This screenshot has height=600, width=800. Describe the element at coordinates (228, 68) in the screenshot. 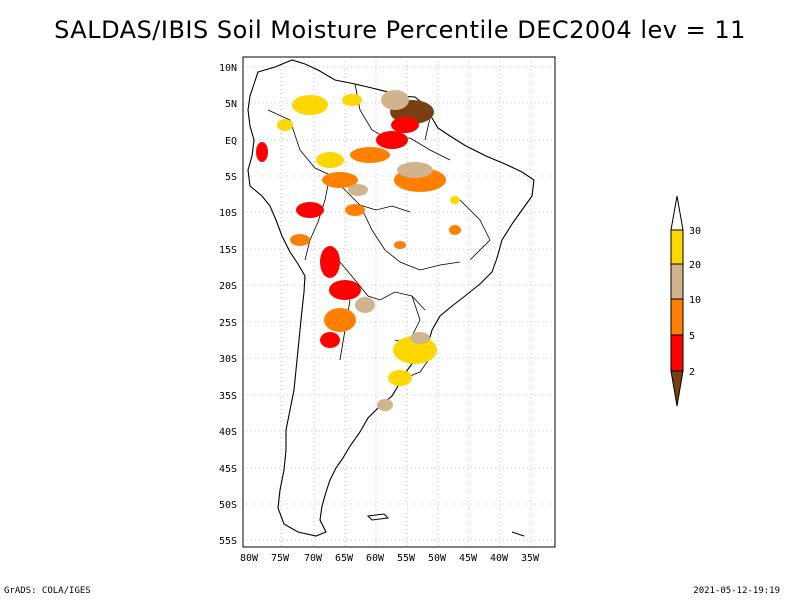

I see `lat-label: 10N` at that location.